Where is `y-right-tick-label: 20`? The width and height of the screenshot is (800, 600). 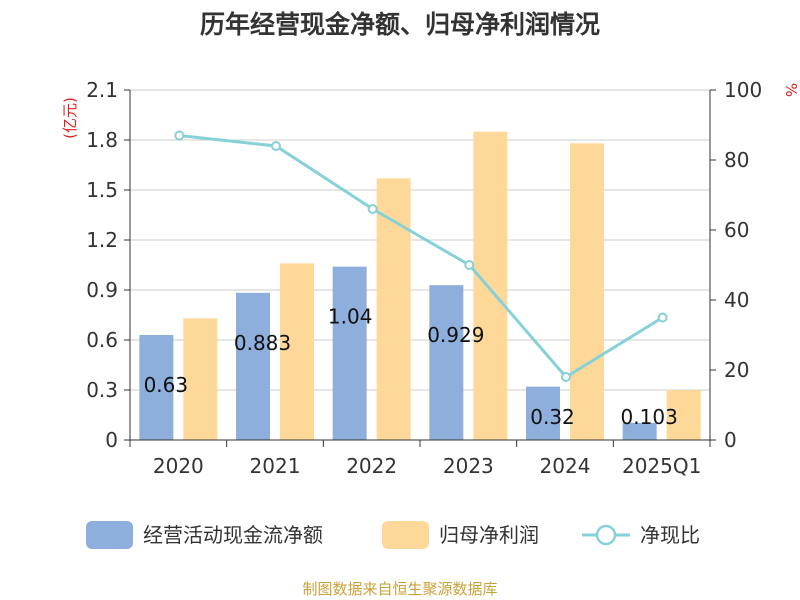 y-right-tick-label: 20 is located at coordinates (736, 370).